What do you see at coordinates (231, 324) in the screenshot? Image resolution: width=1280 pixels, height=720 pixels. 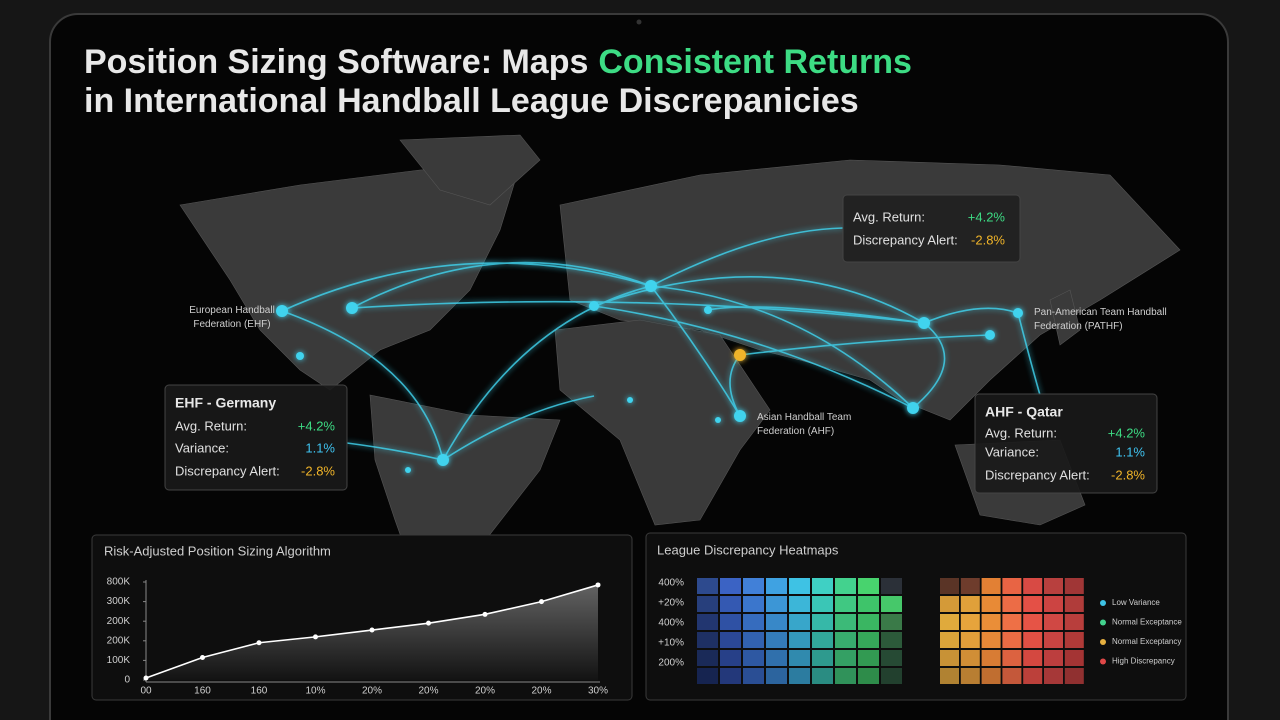 I see `label-line: Federation (EHF)` at bounding box center [231, 324].